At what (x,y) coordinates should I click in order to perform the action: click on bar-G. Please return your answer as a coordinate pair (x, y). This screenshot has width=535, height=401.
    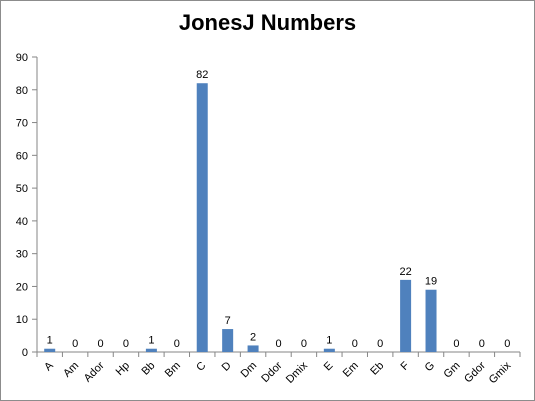
    Looking at the image, I should click on (431, 320).